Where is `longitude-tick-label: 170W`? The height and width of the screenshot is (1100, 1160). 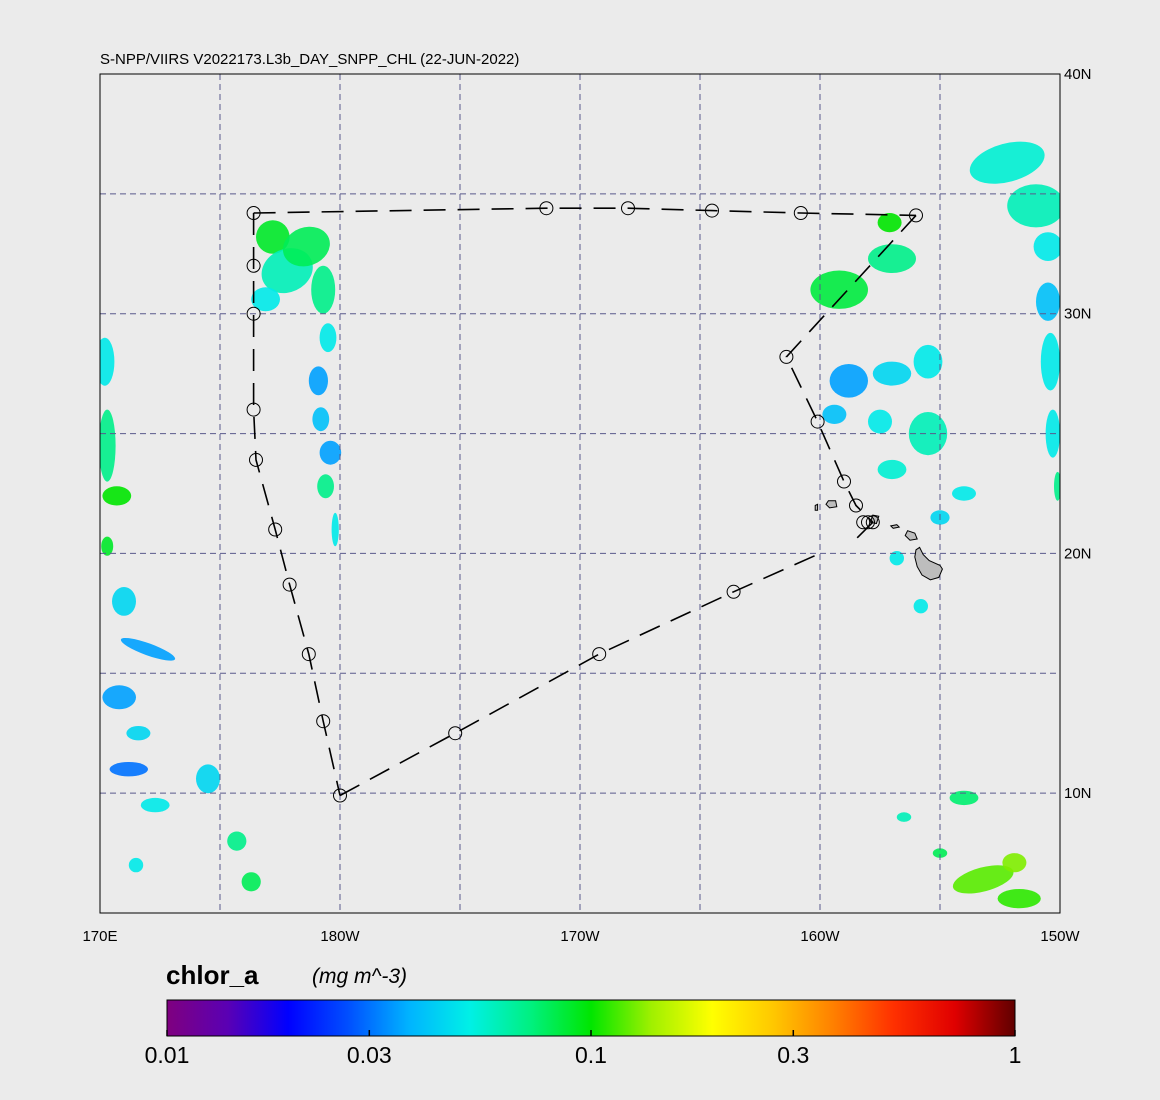
longitude-tick-label: 170W is located at coordinates (580, 936).